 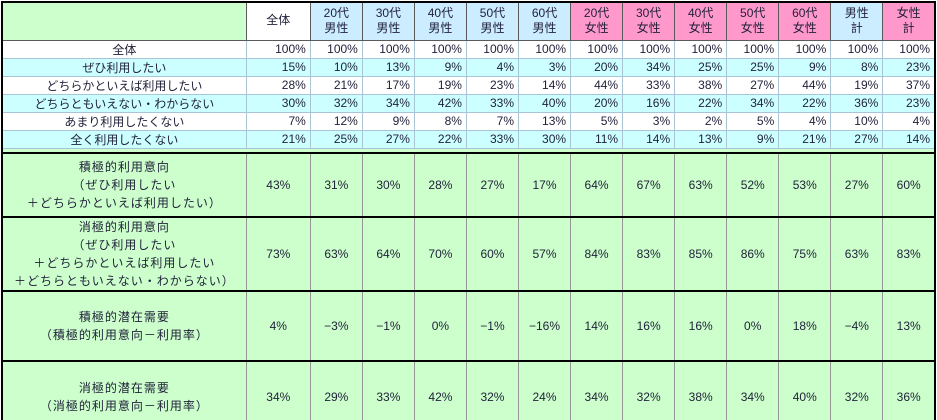 What do you see at coordinates (597, 85) in the screenshot?
I see `data-cell: 44%` at bounding box center [597, 85].